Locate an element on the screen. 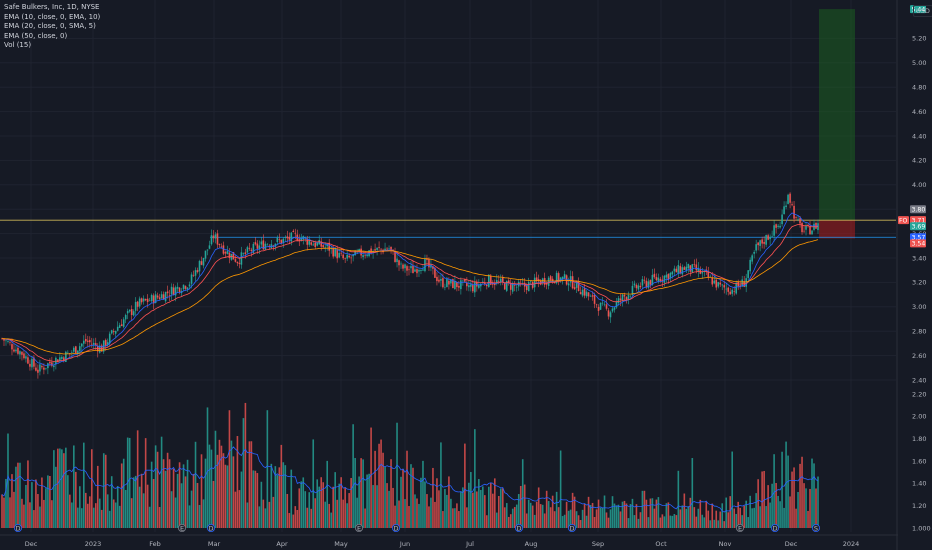  currency-label: USD is located at coordinates (922, 11).